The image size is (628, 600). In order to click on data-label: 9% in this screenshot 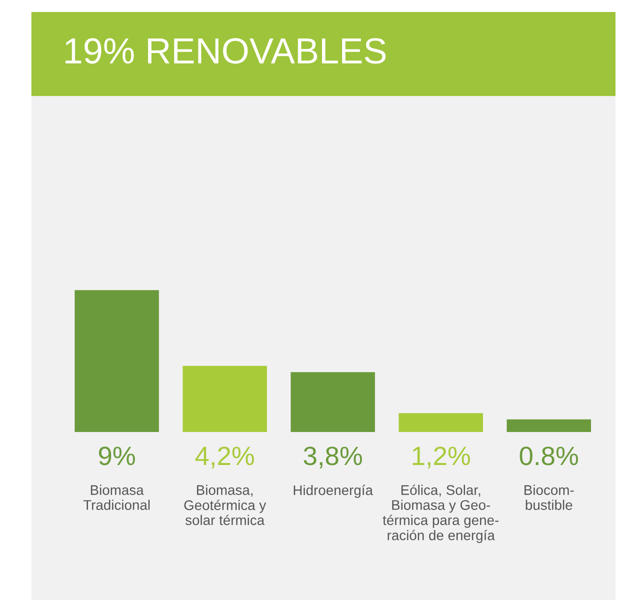, I will do `click(116, 456)`.